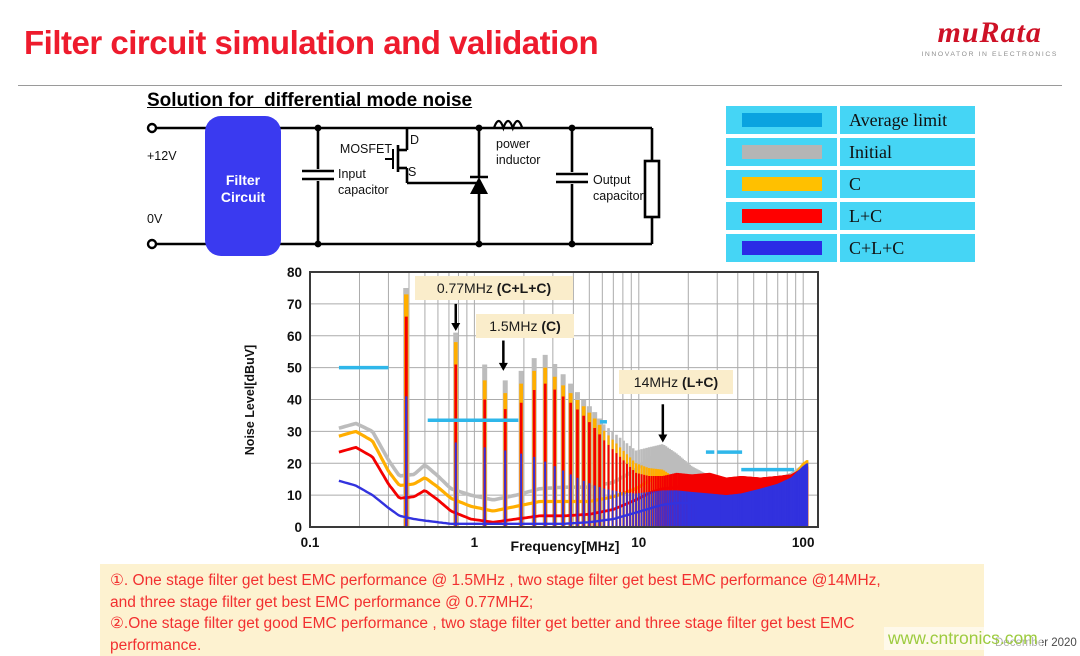 Image resolution: width=1080 pixels, height=656 pixels. Describe the element at coordinates (618, 196) in the screenshot. I see `label-output-capacitor-2: capacitor` at that location.